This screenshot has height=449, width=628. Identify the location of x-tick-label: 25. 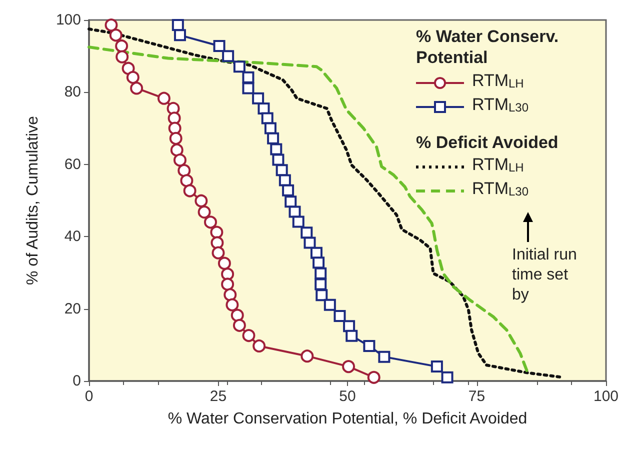
(218, 396).